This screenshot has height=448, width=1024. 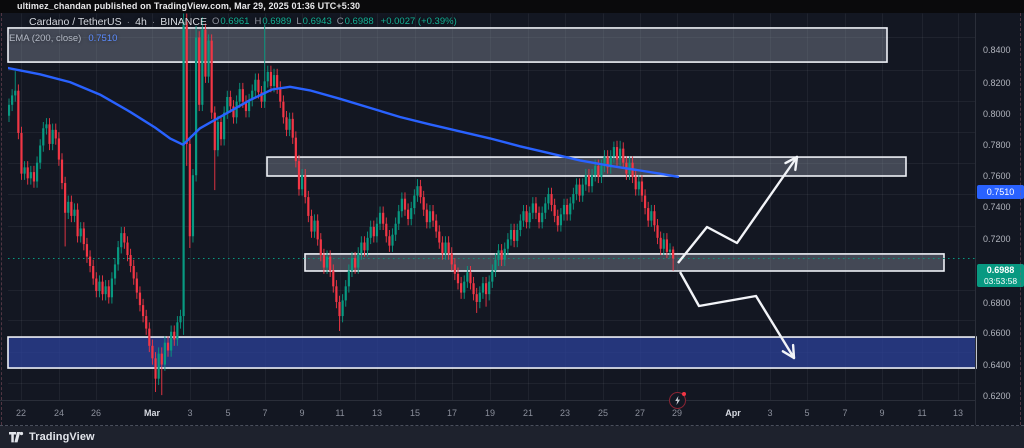 What do you see at coordinates (882, 413) in the screenshot?
I see `time-tick-label: 9` at bounding box center [882, 413].